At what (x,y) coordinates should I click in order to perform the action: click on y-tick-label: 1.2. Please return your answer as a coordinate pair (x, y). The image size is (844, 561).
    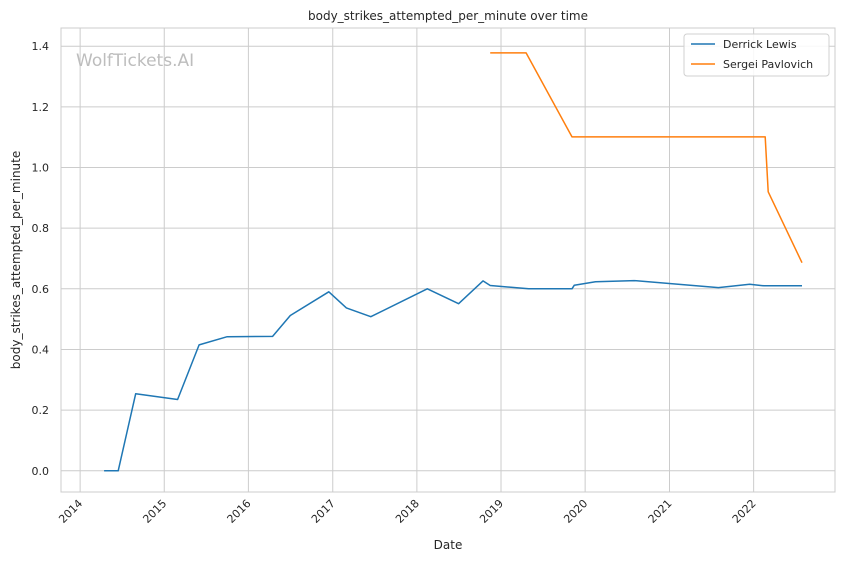
    Looking at the image, I should click on (41, 107).